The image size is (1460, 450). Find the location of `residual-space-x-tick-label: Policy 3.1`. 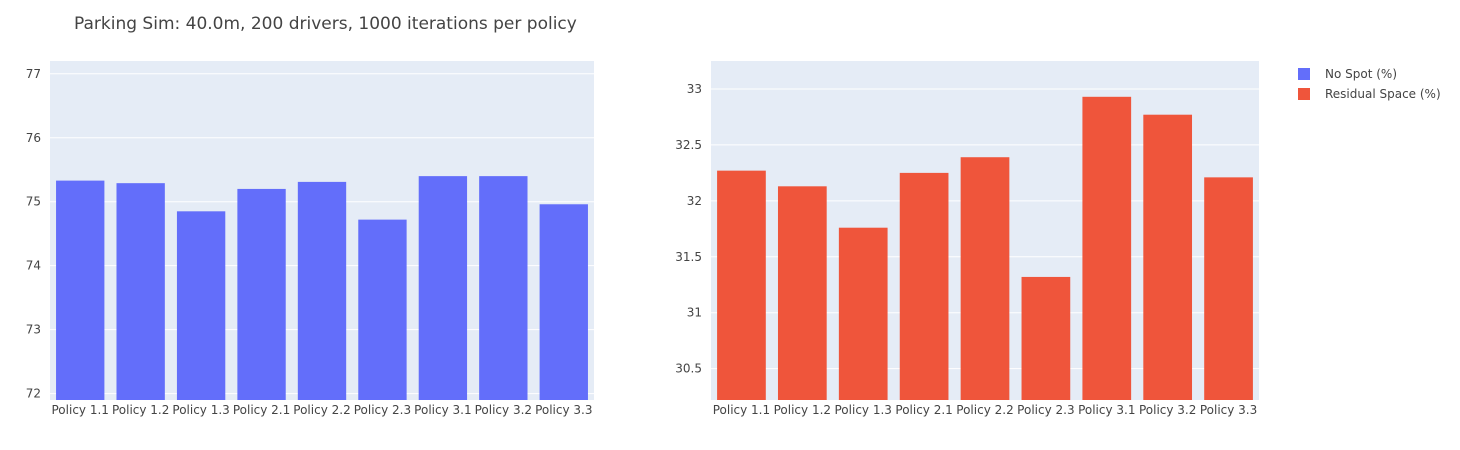

residual-space-x-tick-label: Policy 3.1 is located at coordinates (1106, 410).